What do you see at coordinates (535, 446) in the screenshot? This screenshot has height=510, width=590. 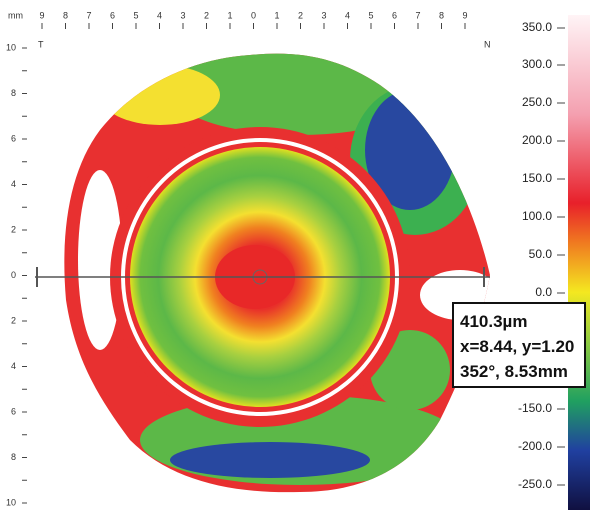 I see `scale-label: -200.0` at bounding box center [535, 446].